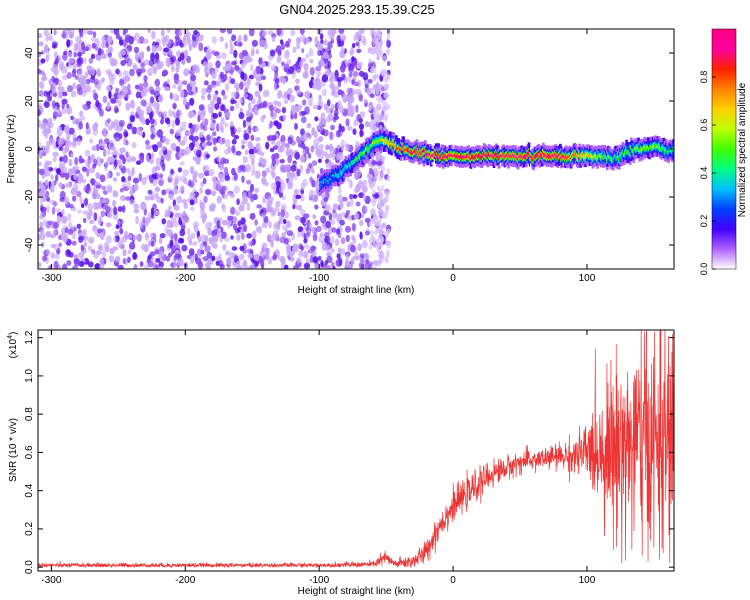  What do you see at coordinates (298, 46) in the screenshot?
I see `noise-dot-2034` at bounding box center [298, 46].